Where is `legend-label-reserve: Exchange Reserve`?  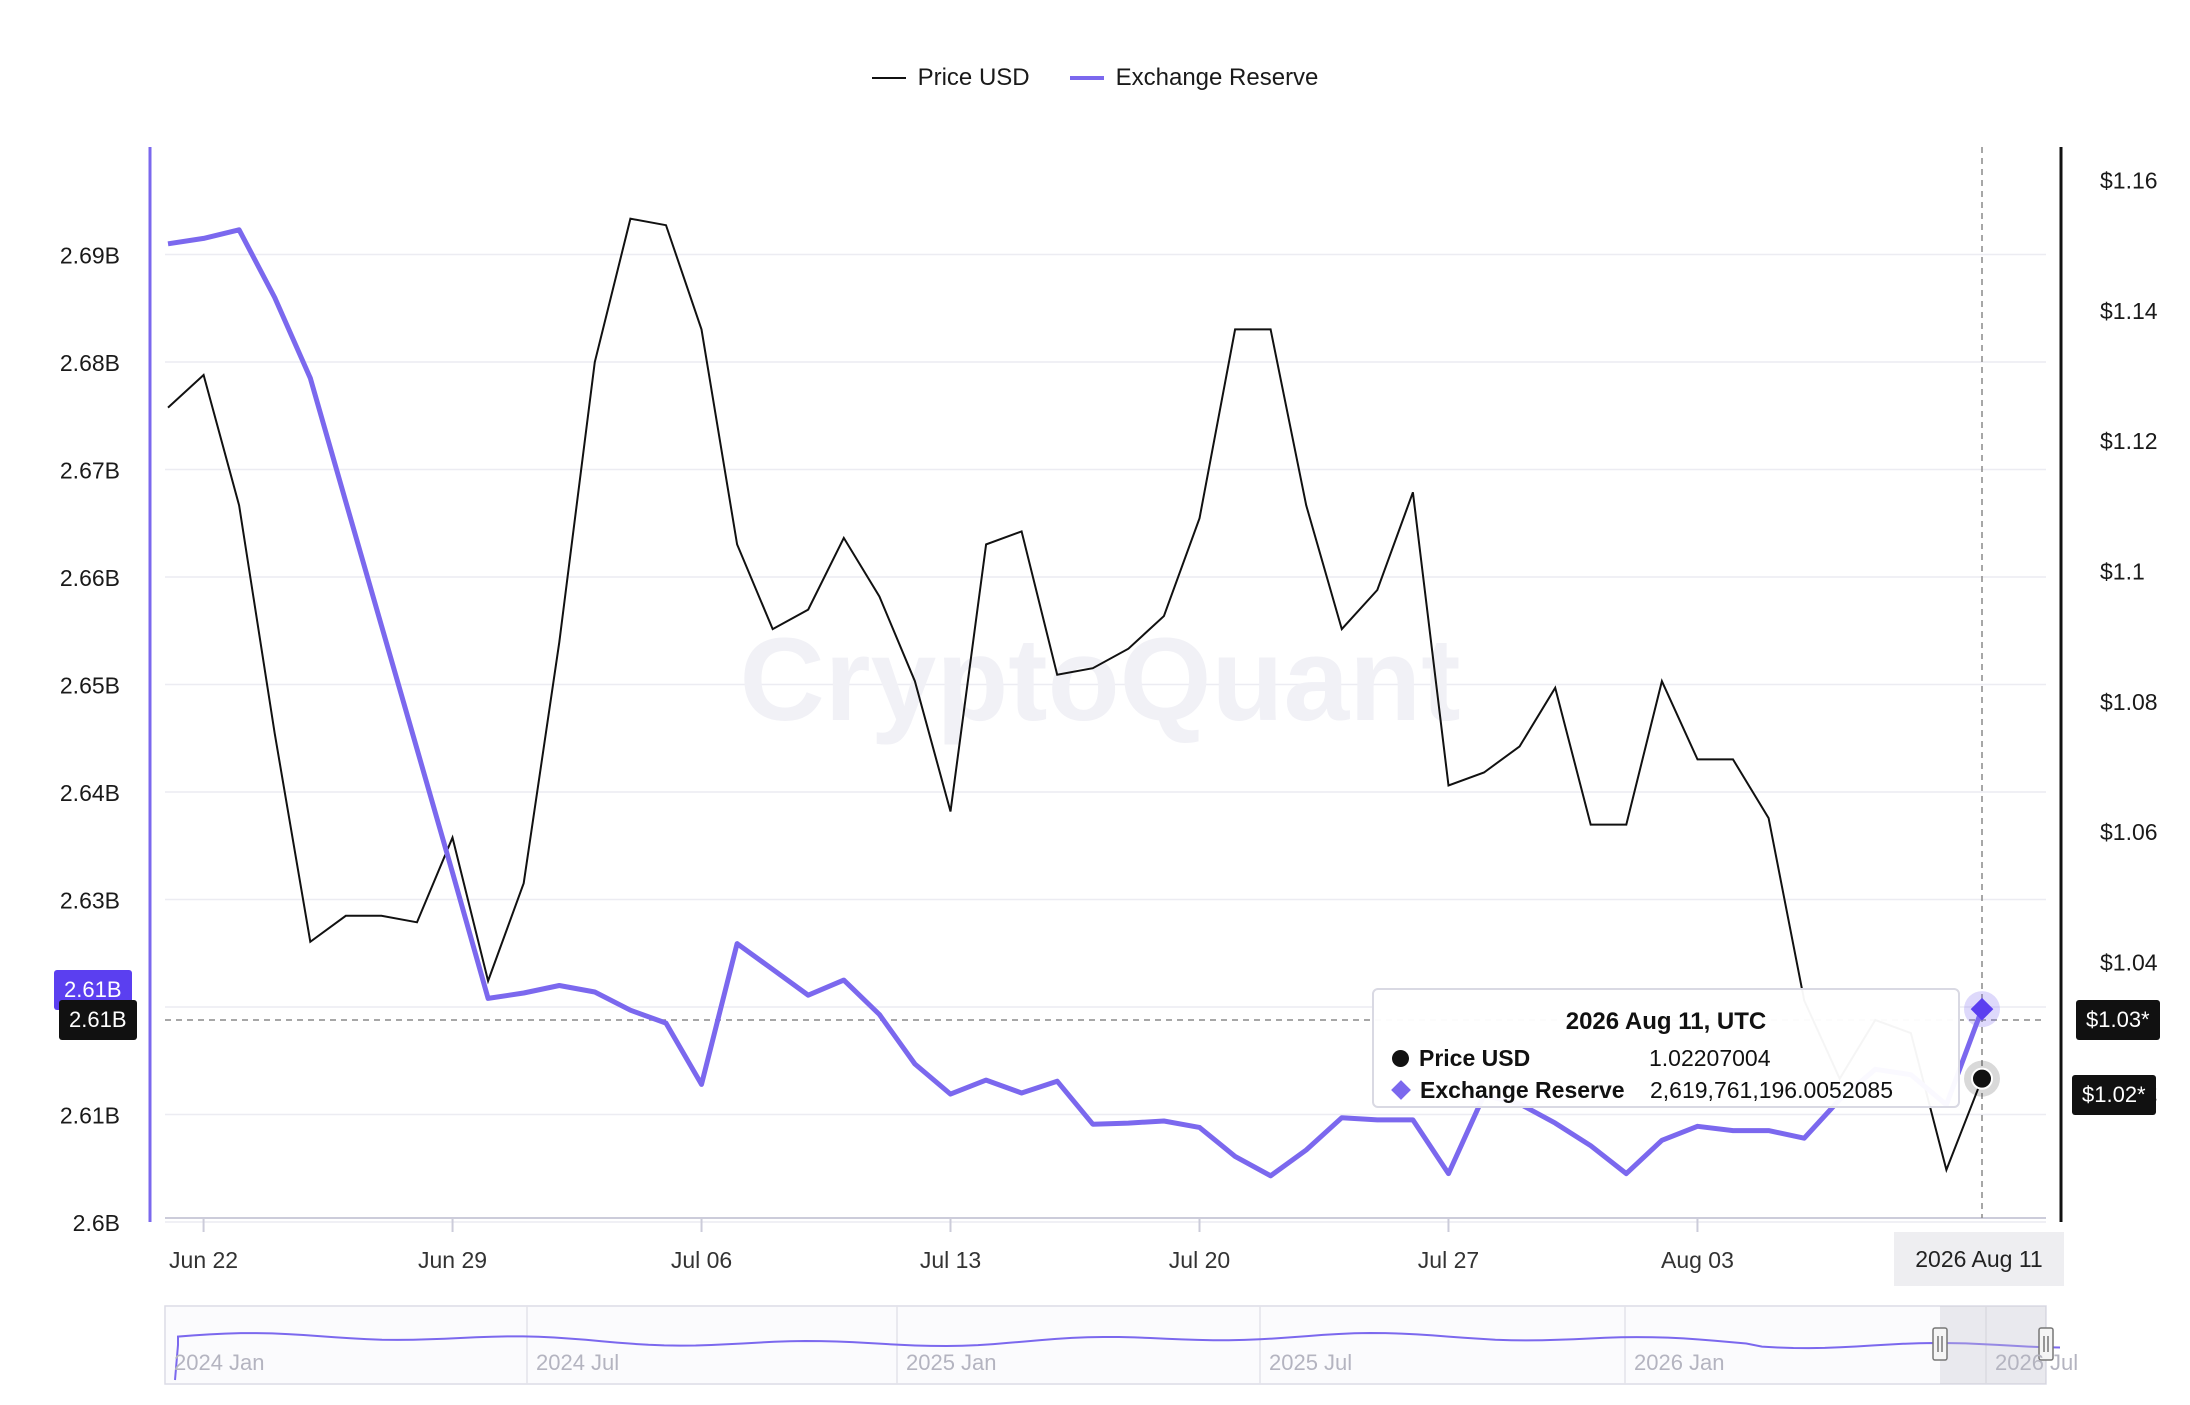 legend-label-reserve: Exchange Reserve is located at coordinates (1217, 77).